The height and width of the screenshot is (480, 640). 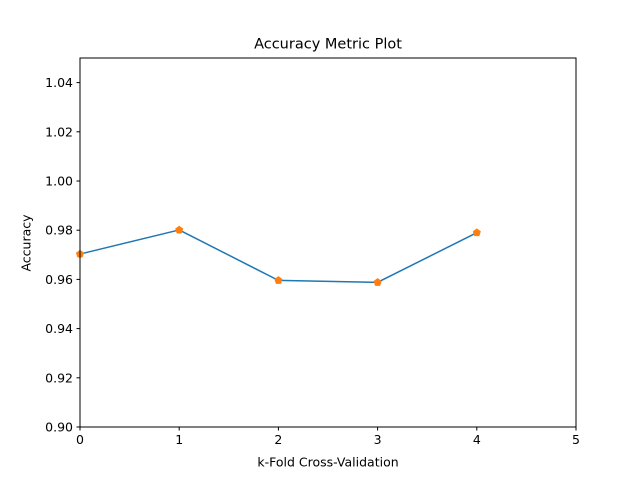 What do you see at coordinates (378, 439) in the screenshot?
I see `x-tick-label: 3` at bounding box center [378, 439].